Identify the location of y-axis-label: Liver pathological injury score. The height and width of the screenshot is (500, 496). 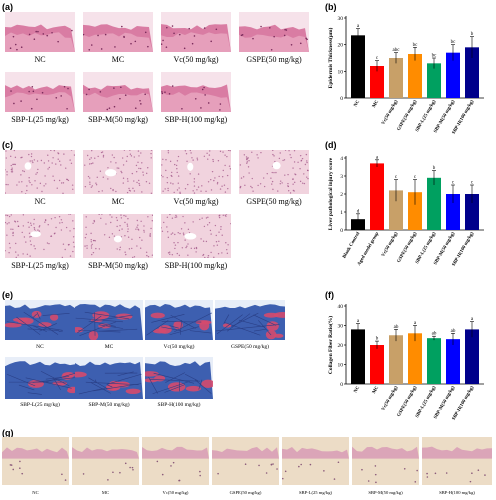
(331, 193).